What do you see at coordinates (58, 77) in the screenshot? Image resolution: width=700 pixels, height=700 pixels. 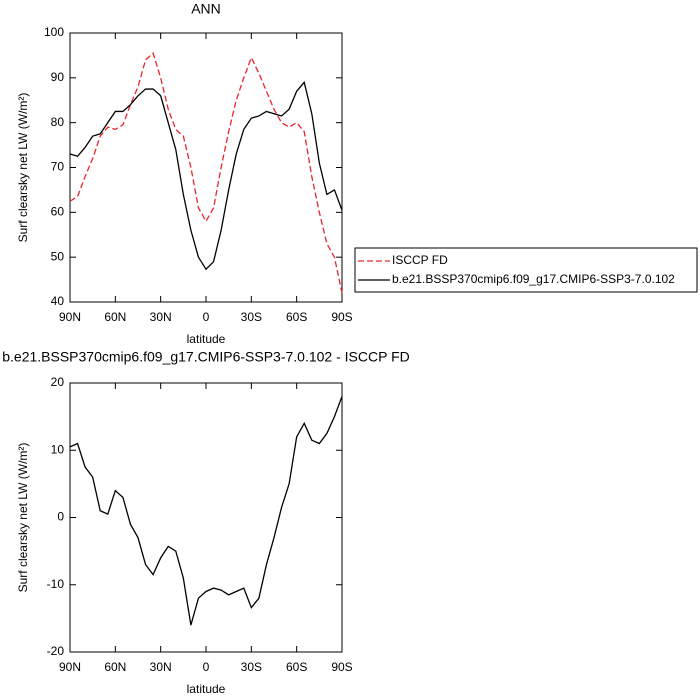 I see `y-tick-label: 90` at bounding box center [58, 77].